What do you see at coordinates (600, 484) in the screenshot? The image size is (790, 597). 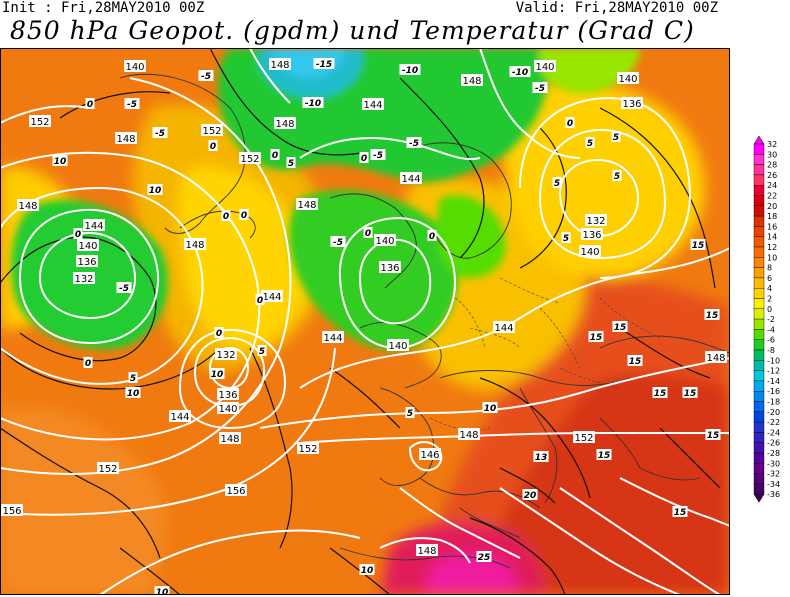 I see `warm-zone-southeast` at bounding box center [600, 484].